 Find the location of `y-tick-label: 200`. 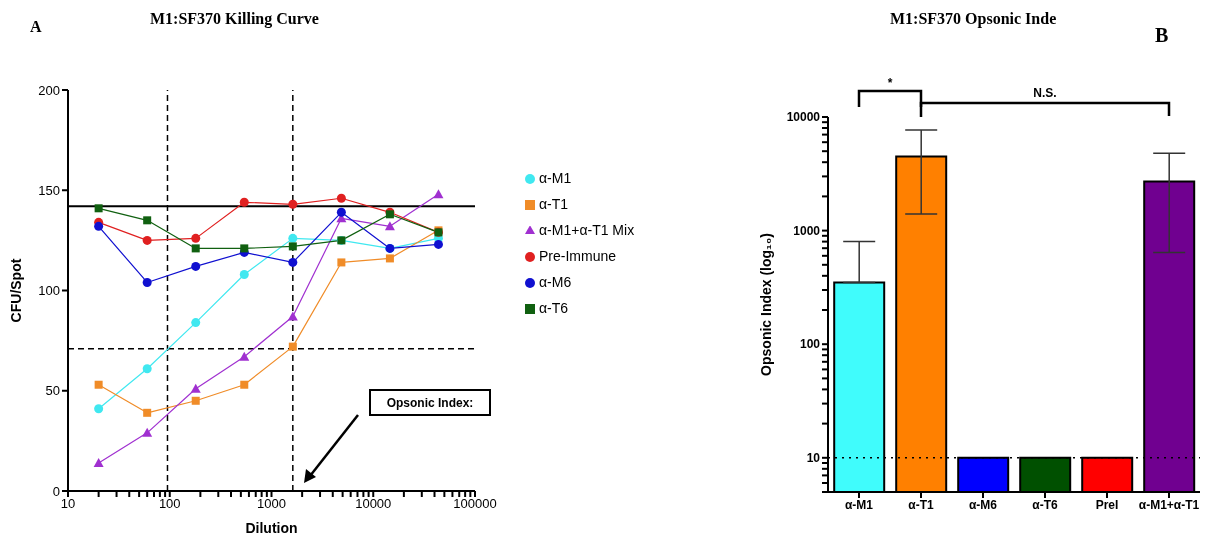

y-tick-label: 200 is located at coordinates (49, 90).